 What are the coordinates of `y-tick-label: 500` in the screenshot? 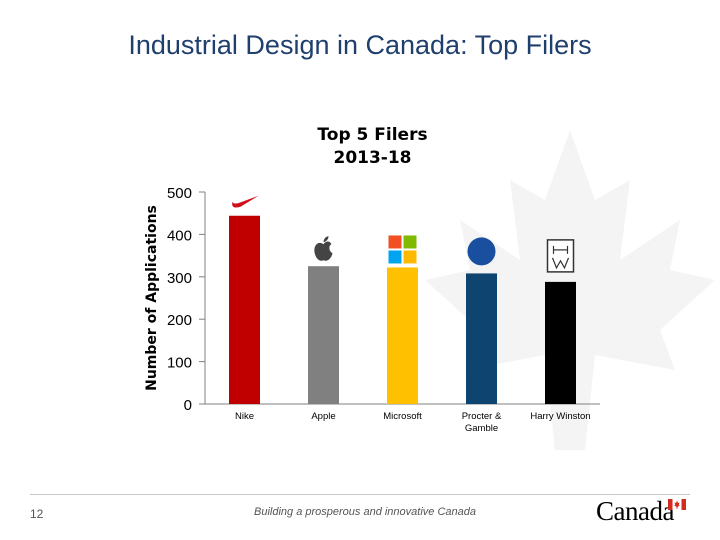 It's located at (179, 193).